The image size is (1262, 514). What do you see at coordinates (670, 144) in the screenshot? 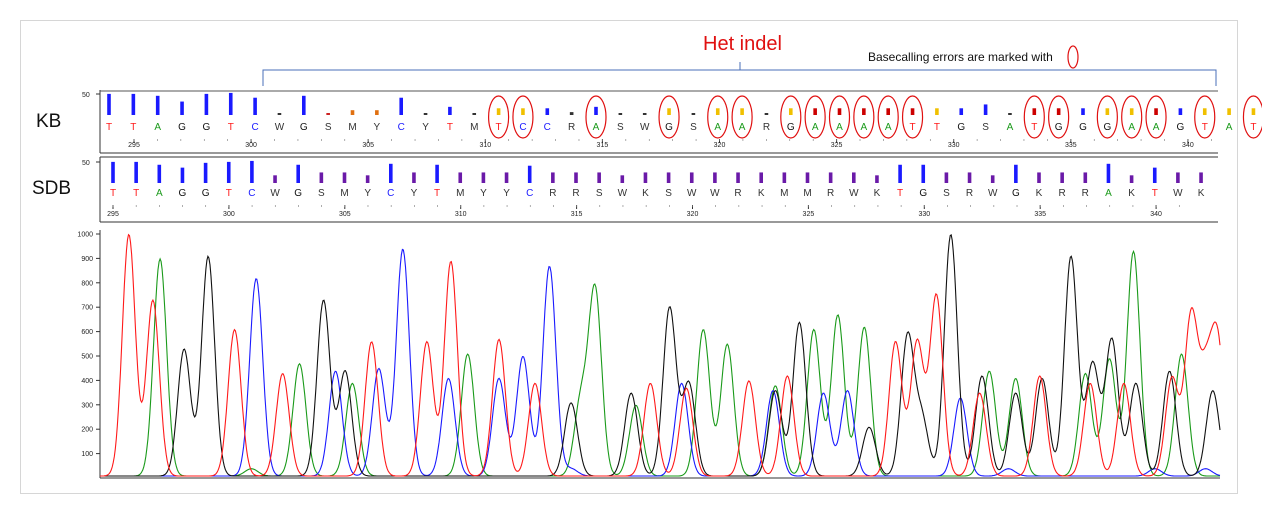
I see `kb-position-ticks: 295 300 305 310 315 320 325 330 335 340` at bounding box center [670, 144].